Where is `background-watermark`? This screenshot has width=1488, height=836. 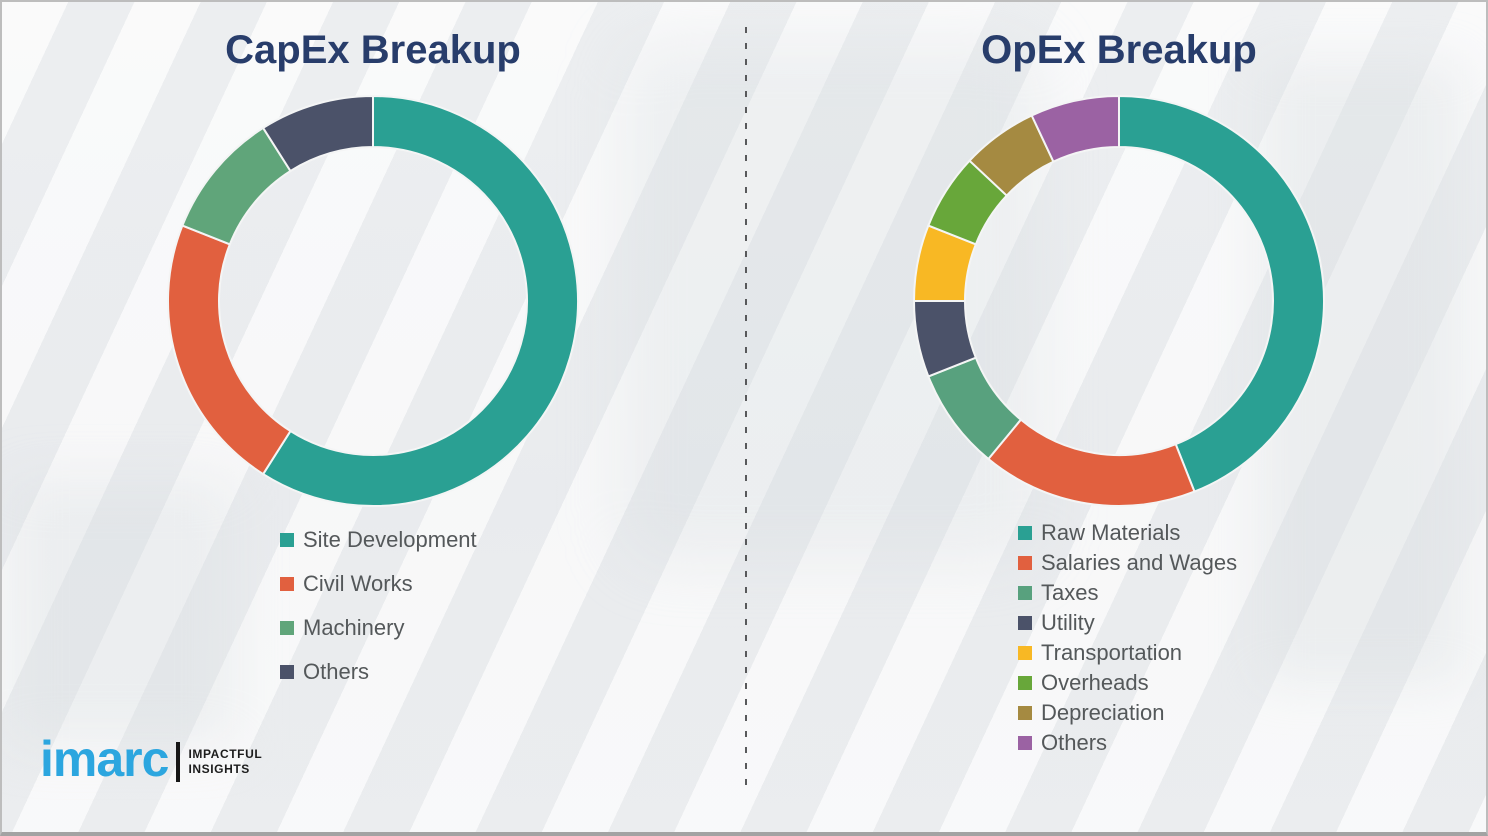
background-watermark is located at coordinates (122, 612).